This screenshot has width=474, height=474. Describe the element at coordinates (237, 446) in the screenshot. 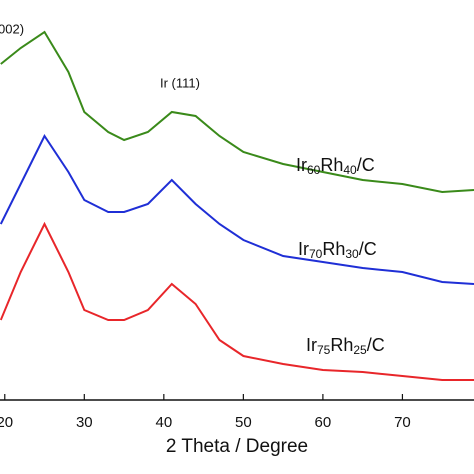

I see `x-axis-title: 2 Theta / Degree` at that location.